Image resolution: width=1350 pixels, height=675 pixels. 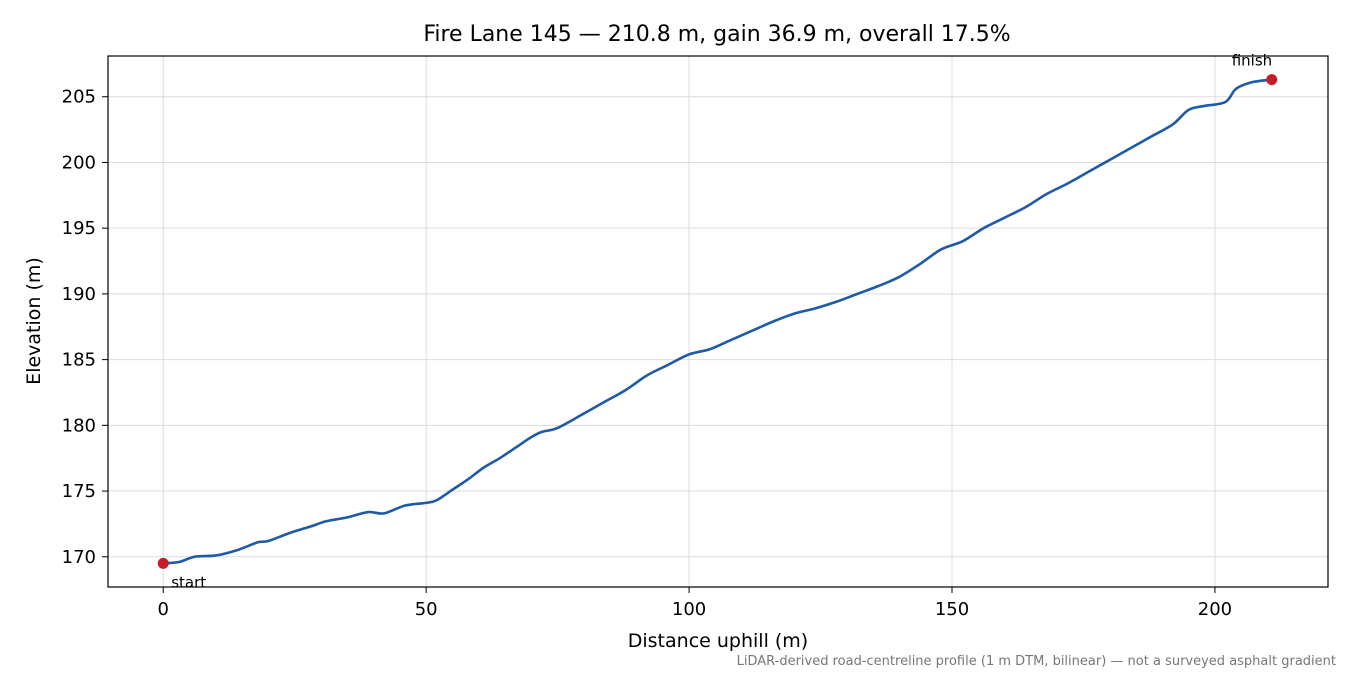 What do you see at coordinates (162, 609) in the screenshot?
I see `x-tick-label: 0` at bounding box center [162, 609].